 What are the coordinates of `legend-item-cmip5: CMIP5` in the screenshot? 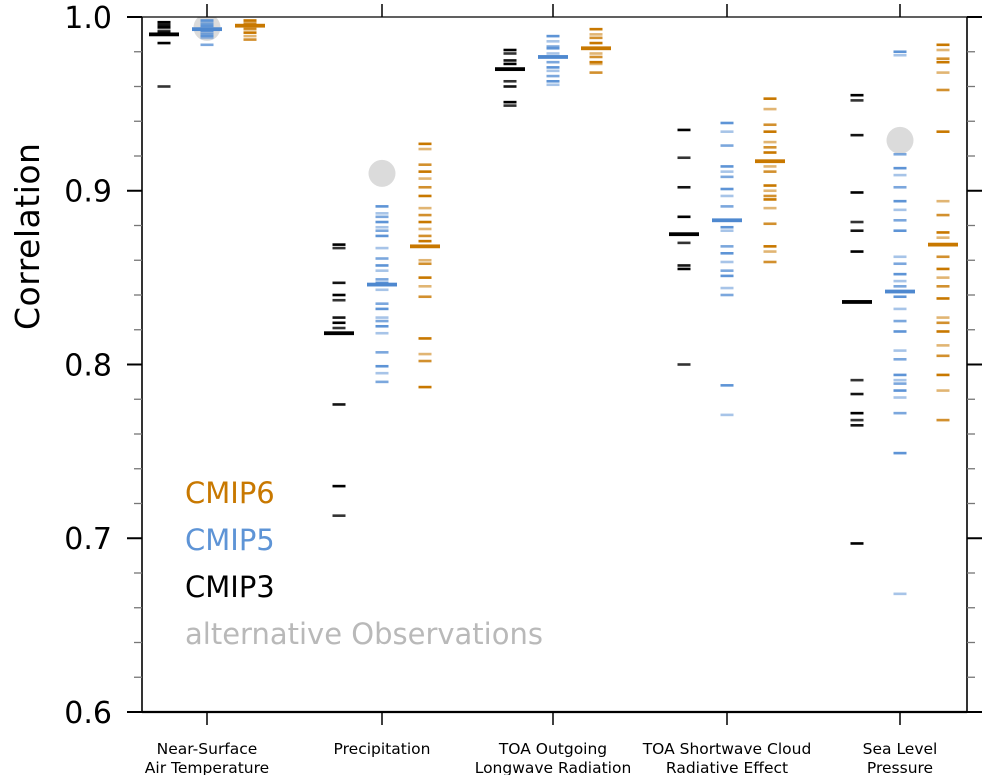 It's located at (230, 540).